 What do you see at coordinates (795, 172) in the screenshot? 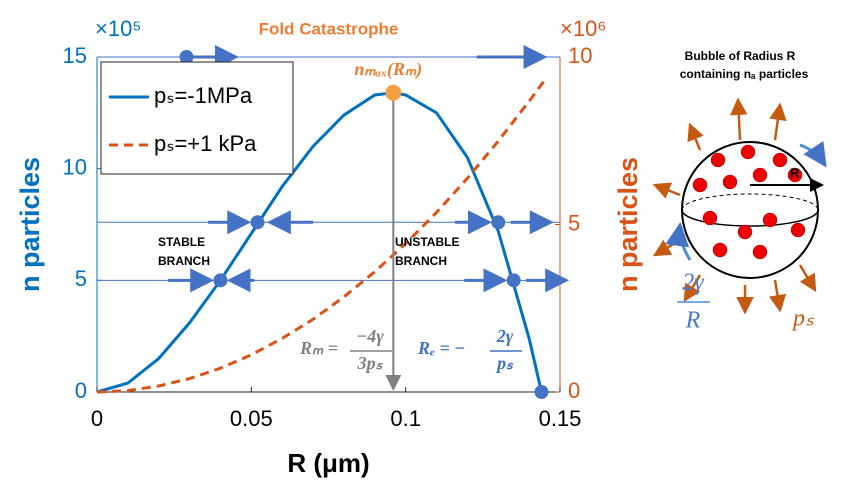
I see `radius-label: R` at bounding box center [795, 172].